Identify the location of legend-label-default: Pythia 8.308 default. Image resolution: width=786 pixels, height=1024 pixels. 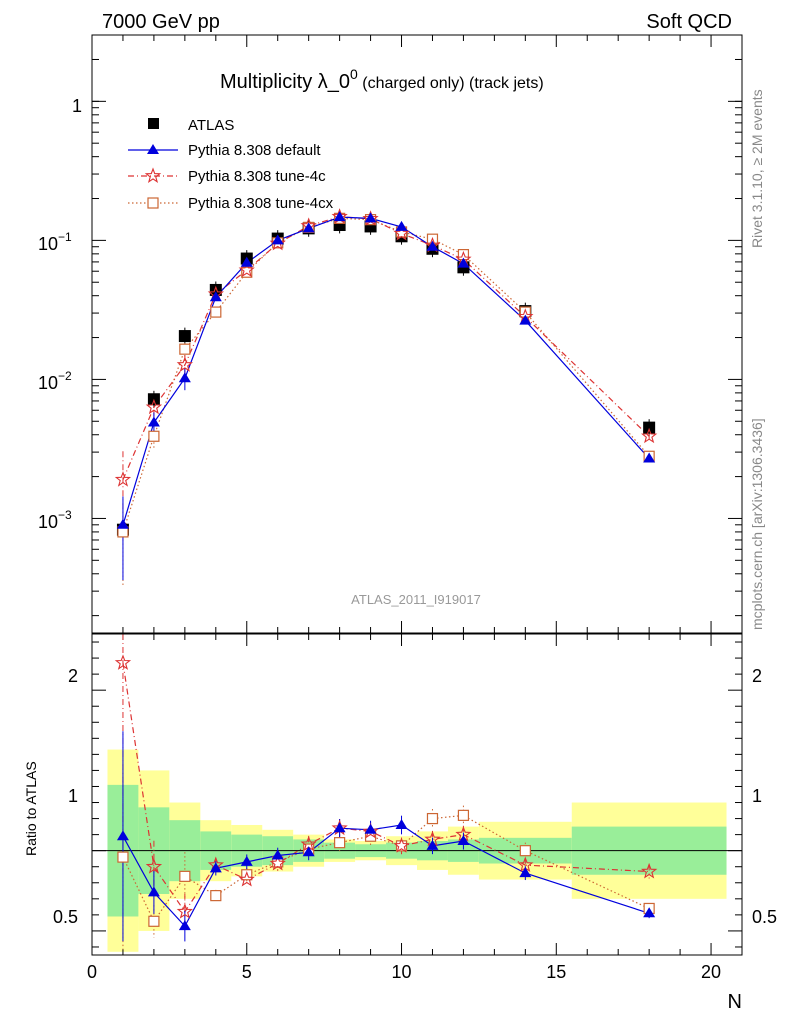
(254, 150).